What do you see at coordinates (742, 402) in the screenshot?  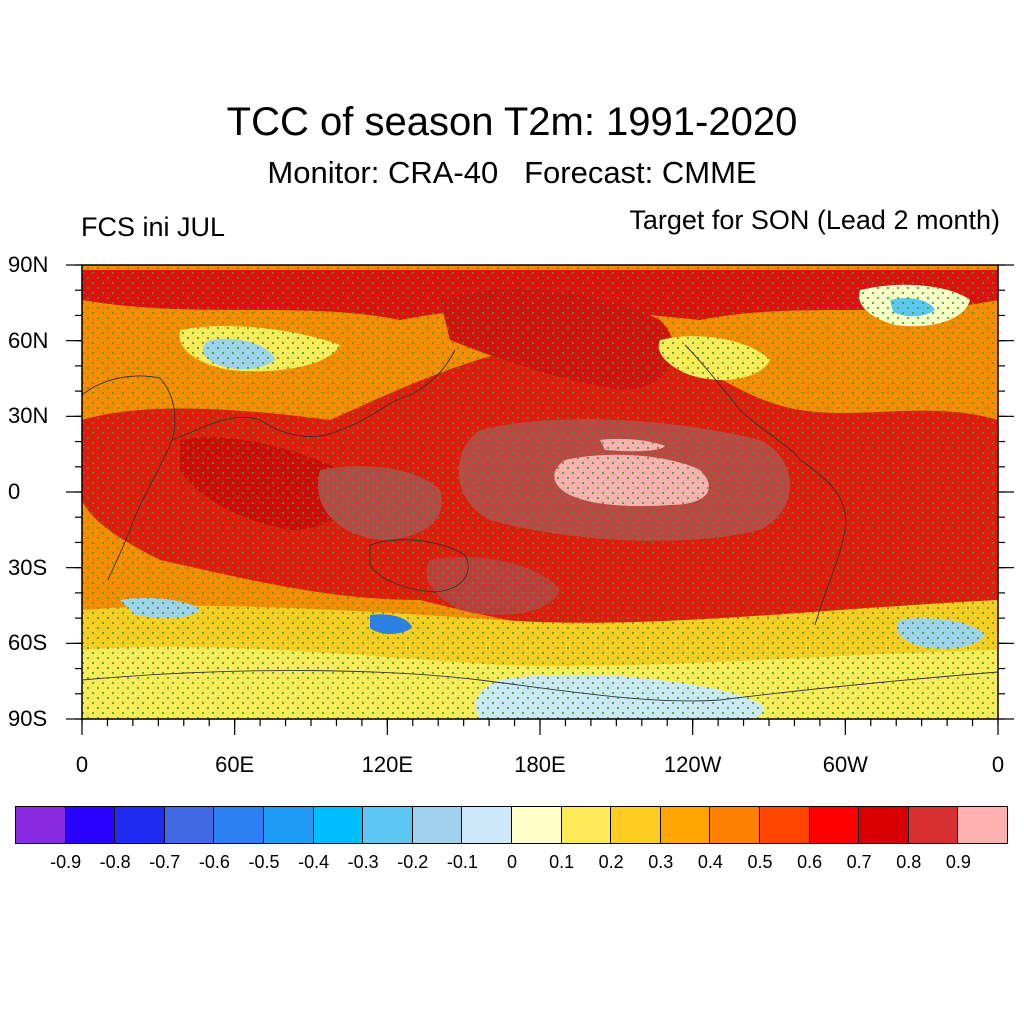 I see `coast-north-america` at bounding box center [742, 402].